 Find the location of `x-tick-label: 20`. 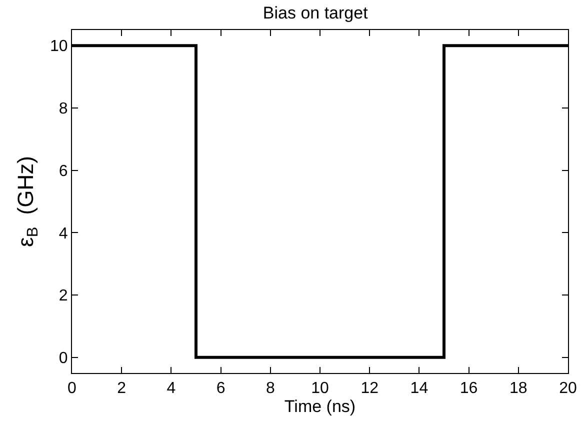

x-tick-label: 20 is located at coordinates (568, 389).